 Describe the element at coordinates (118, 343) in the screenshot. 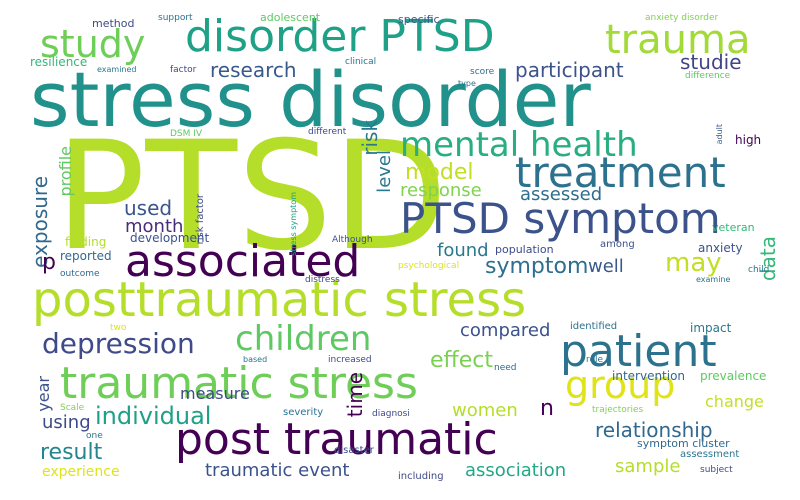

I see `word-depression: depression` at that location.